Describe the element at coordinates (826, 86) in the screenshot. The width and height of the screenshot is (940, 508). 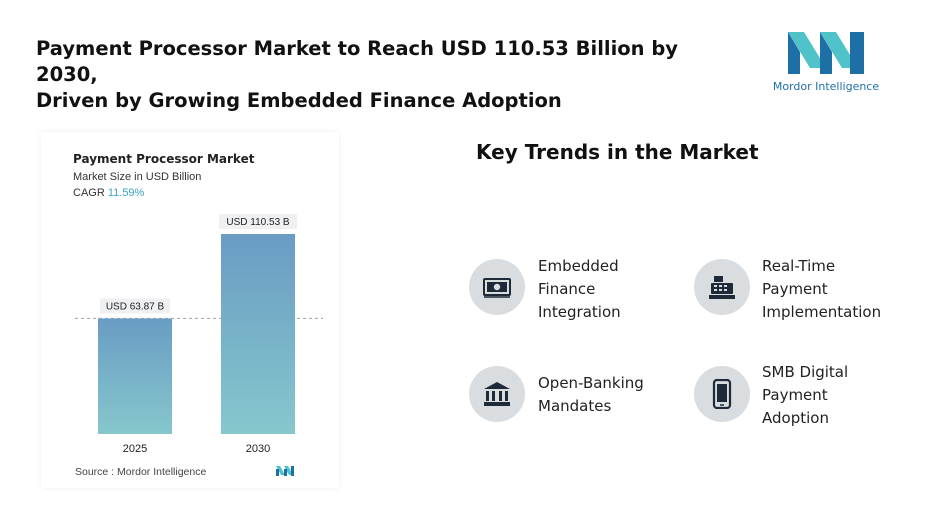
I see `brand-name: Mordor Intelligence` at that location.